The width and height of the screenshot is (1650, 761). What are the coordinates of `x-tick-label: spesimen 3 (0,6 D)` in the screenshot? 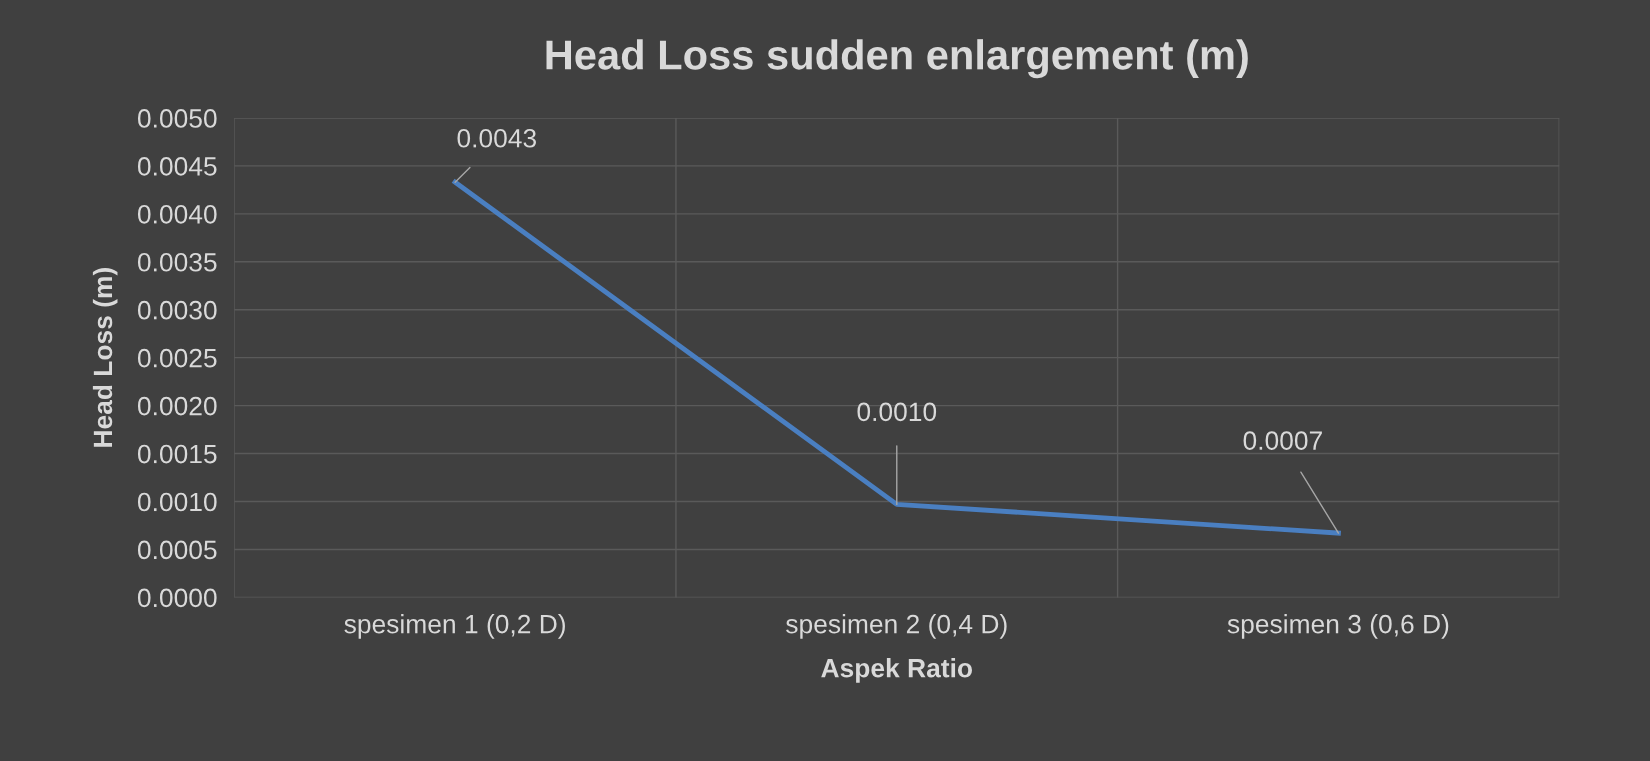 It's located at (1338, 626).